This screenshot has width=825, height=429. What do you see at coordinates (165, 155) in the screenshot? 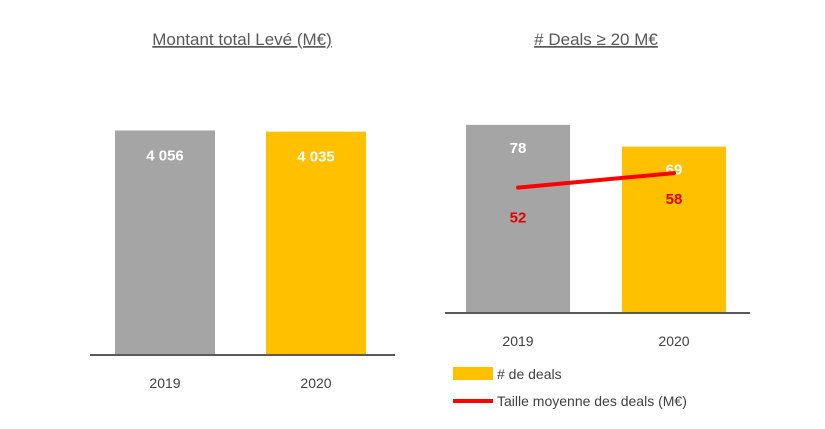
I see `left-bar-value-2019: 4 056` at bounding box center [165, 155].